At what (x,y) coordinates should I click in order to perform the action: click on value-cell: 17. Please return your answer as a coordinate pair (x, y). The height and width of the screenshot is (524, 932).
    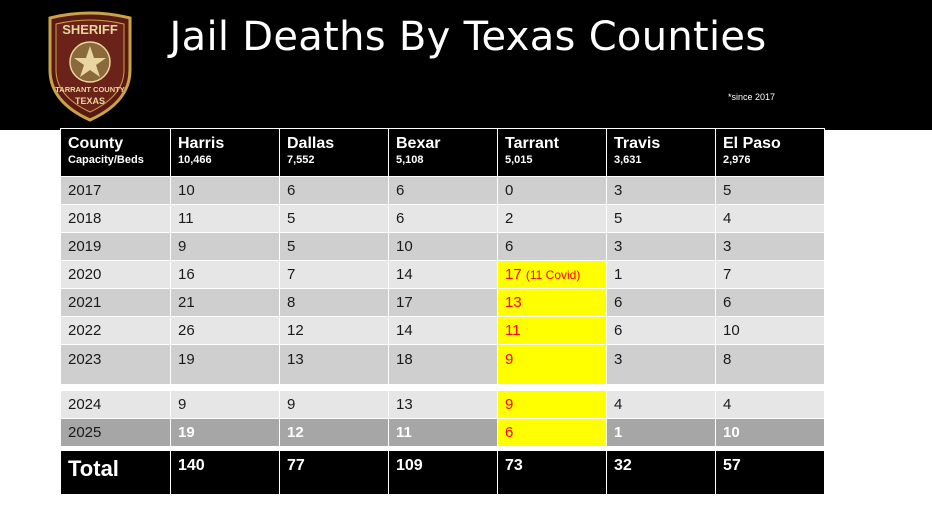
    Looking at the image, I should click on (443, 302).